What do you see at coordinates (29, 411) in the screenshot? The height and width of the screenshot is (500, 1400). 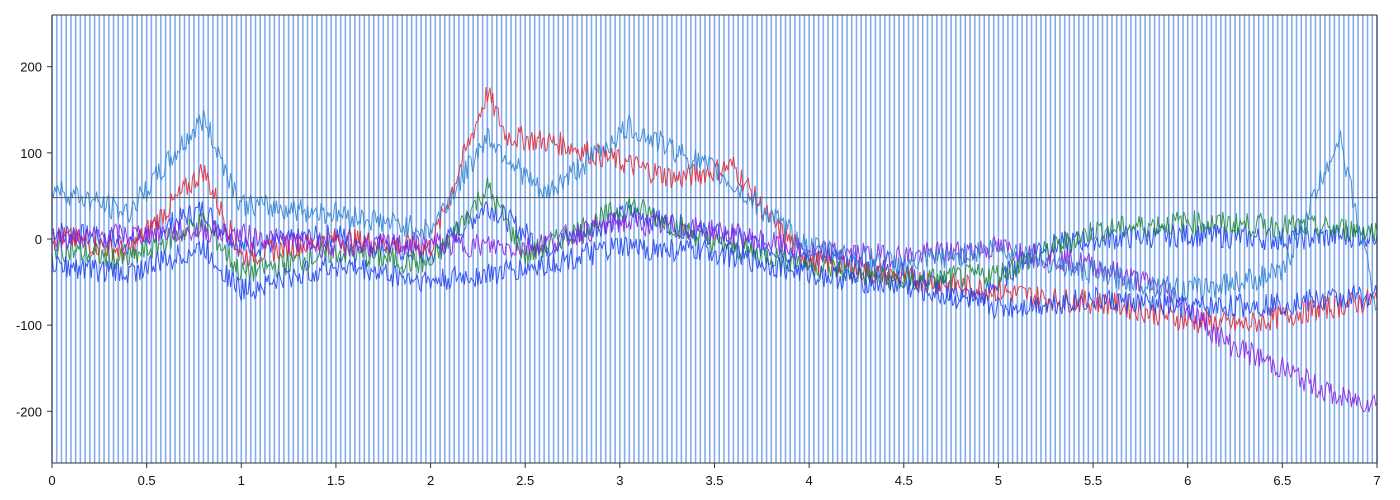 I see `y-tick-label: -200` at bounding box center [29, 411].